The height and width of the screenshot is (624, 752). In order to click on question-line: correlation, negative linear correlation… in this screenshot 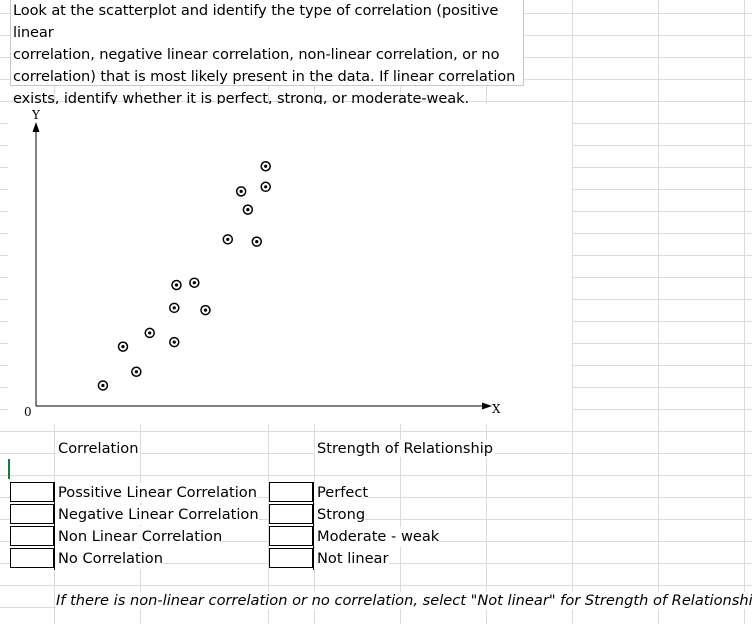, I will do `click(256, 54)`.